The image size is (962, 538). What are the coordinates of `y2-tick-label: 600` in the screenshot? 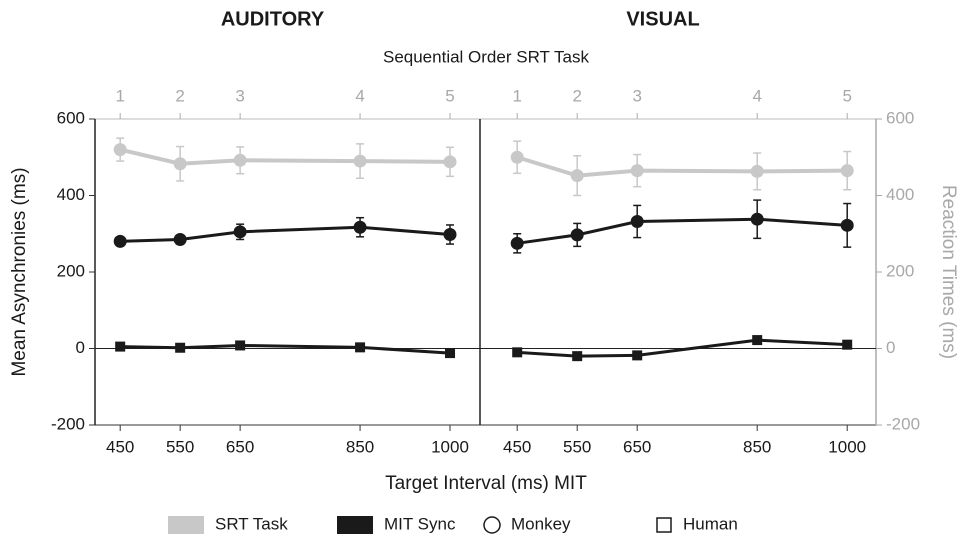 It's located at (900, 117).